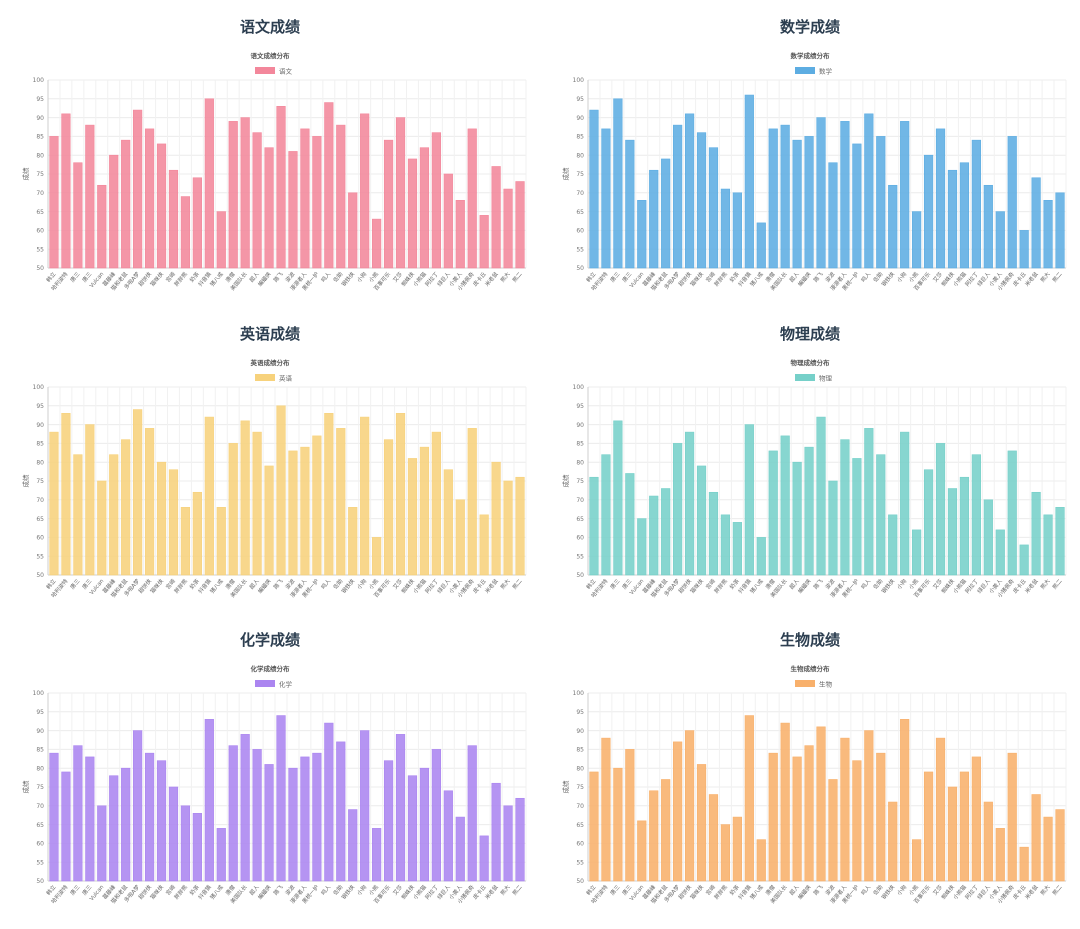 This screenshot has width=1080, height=929. Describe the element at coordinates (579, 387) in the screenshot. I see `y-tick-label: 100` at that location.